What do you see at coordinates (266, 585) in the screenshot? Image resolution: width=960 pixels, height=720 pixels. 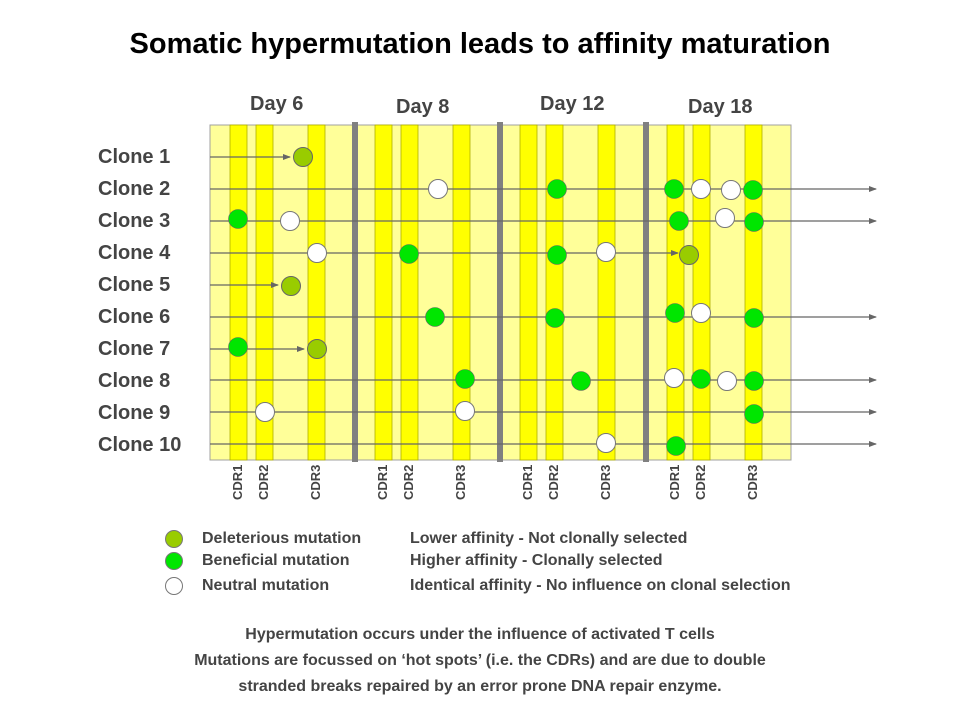 I see `legend-neutral-label: Neutral mutation` at bounding box center [266, 585].